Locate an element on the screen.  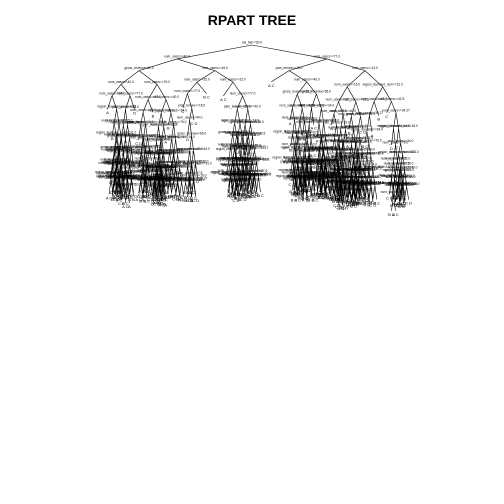
split-label: num_users>=22.0 is located at coordinates (298, 133).